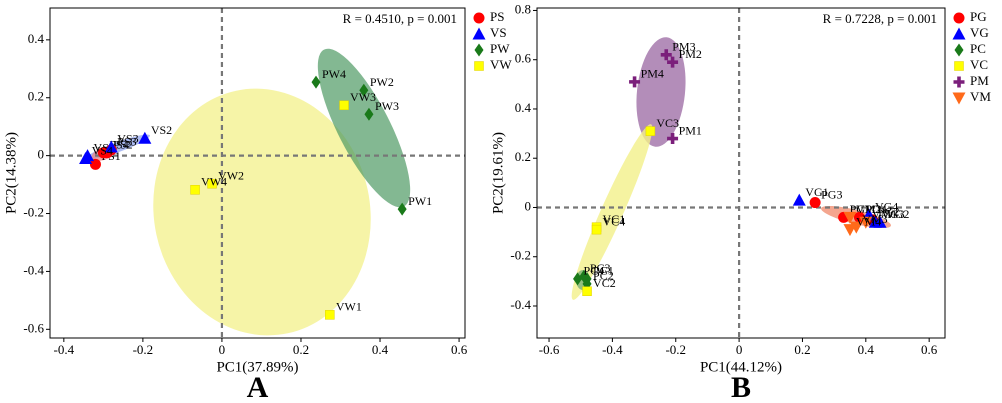 The height and width of the screenshot is (403, 1002). I want to click on y-axis-title: PC2(19.61%), so click(498, 173).